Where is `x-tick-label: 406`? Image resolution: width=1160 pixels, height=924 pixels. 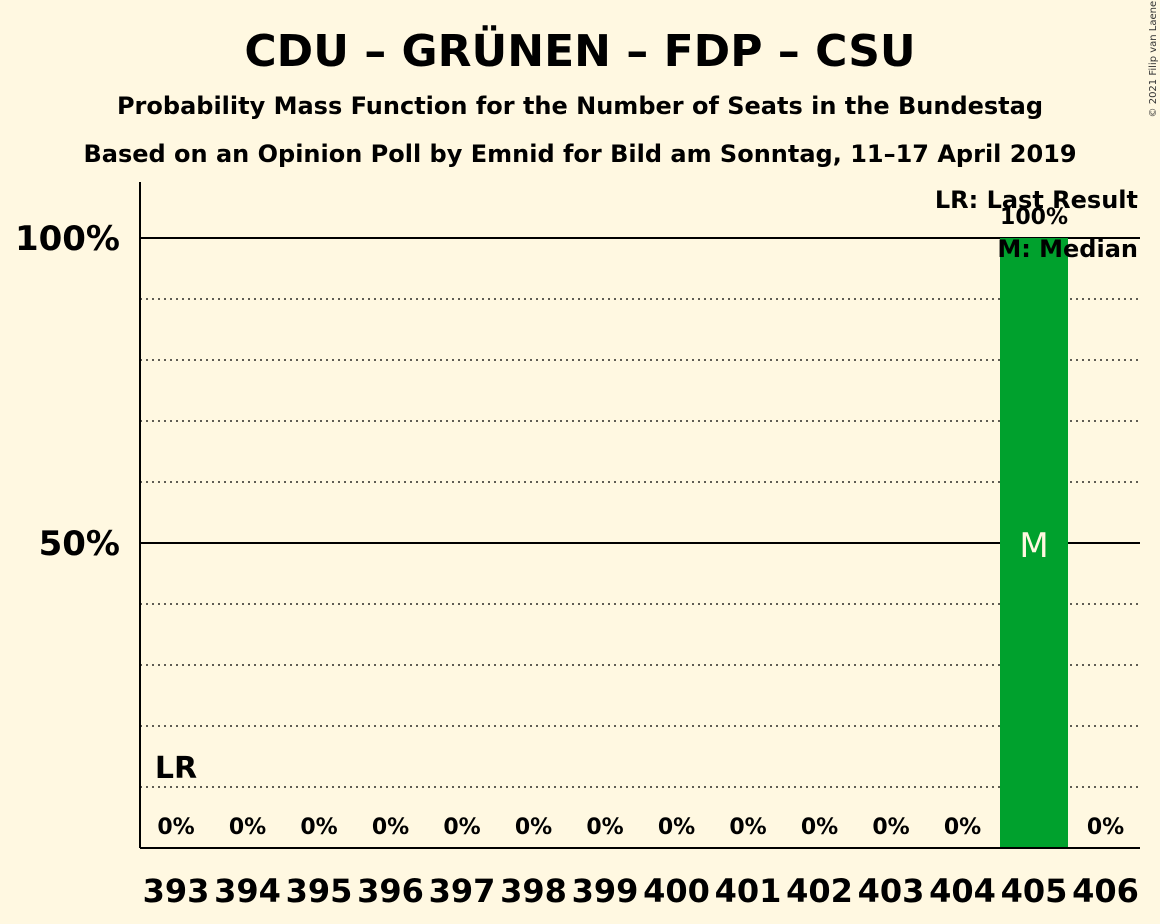
x-tick-label: 406 is located at coordinates (1105, 891).